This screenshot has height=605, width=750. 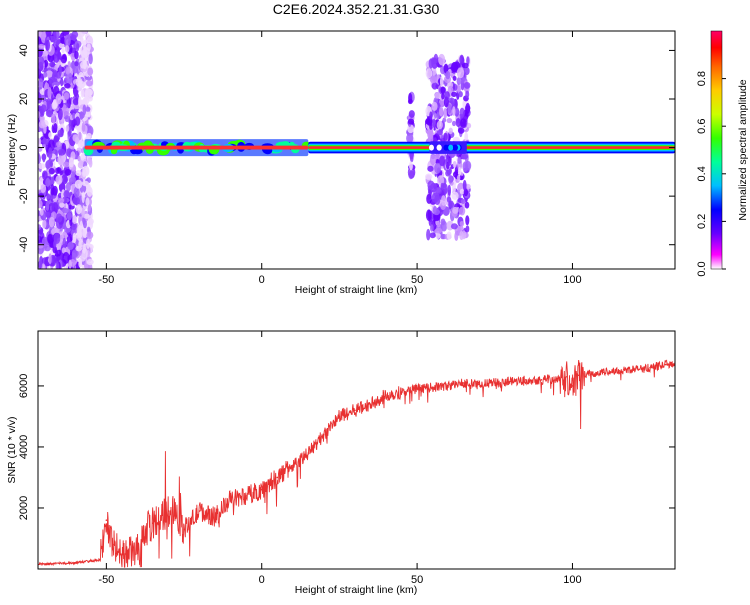 I want to click on colorbar-ticks: 0.0 0.2 0.4 0.6 0.8, so click(x=711, y=174).